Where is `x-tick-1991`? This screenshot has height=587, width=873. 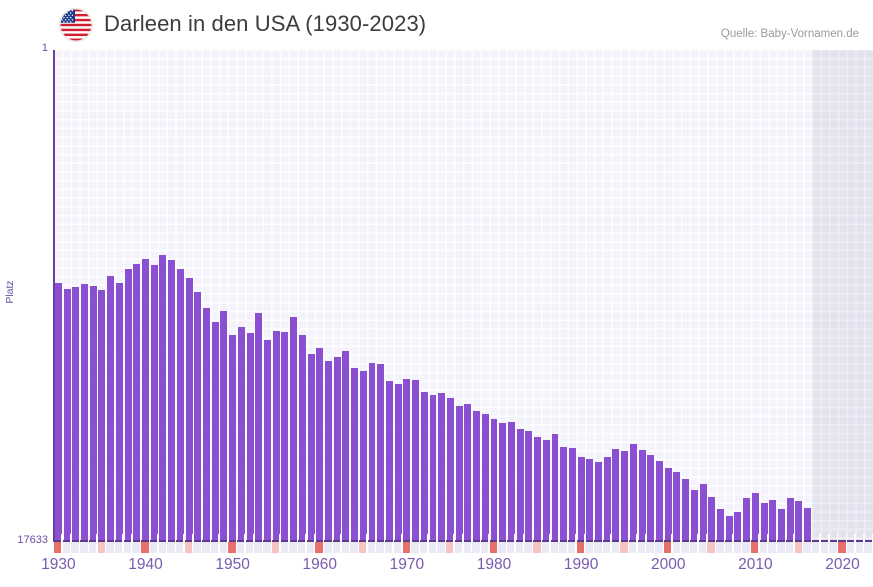
x-tick-1991 is located at coordinates (589, 547).